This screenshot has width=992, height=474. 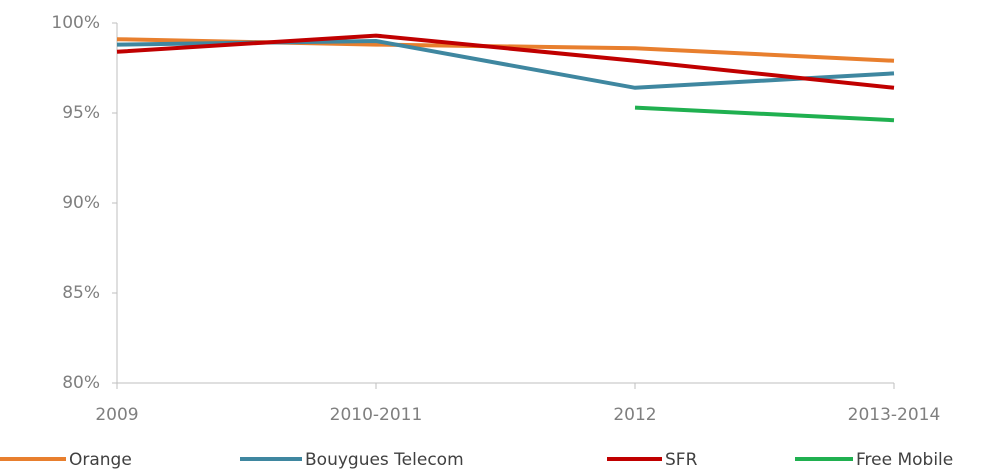 I want to click on legend-label: SFR, so click(x=681, y=460).